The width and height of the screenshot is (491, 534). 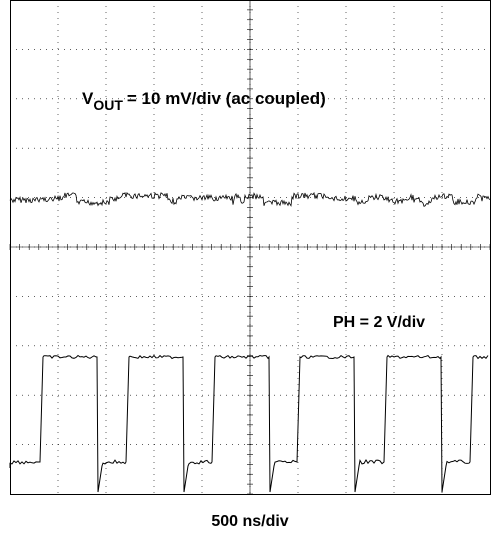 What do you see at coordinates (379, 322) in the screenshot?
I see `ph-label: PH = 2 V/div` at bounding box center [379, 322].